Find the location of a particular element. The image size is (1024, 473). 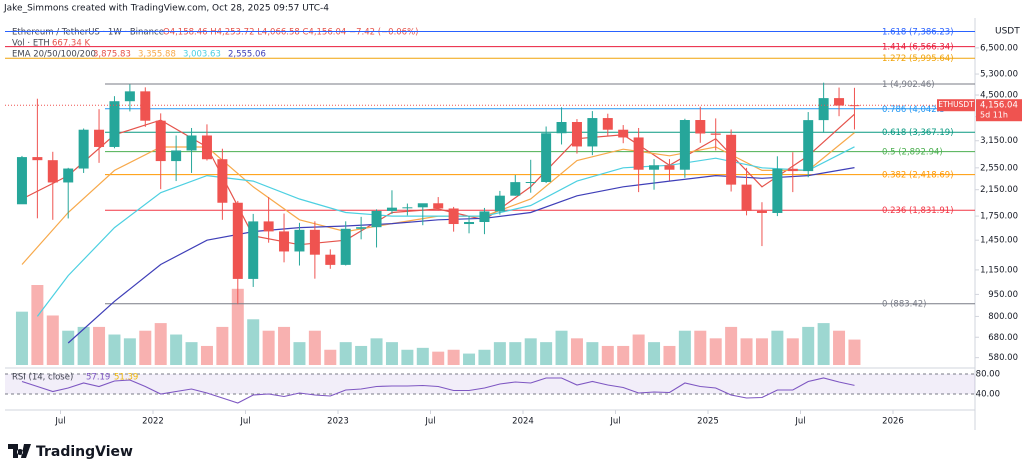

x-tick-label: Jul is located at coordinates (244, 422).